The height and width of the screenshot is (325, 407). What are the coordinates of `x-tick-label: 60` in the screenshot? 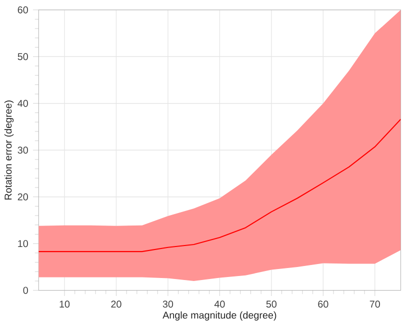 It's located at (323, 304).